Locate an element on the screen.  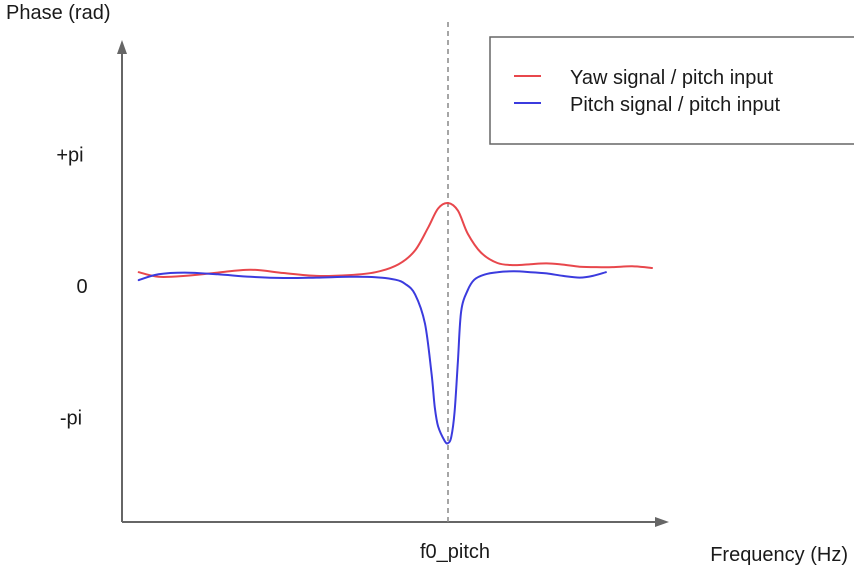
y-tick-label: +pi is located at coordinates (69, 155).